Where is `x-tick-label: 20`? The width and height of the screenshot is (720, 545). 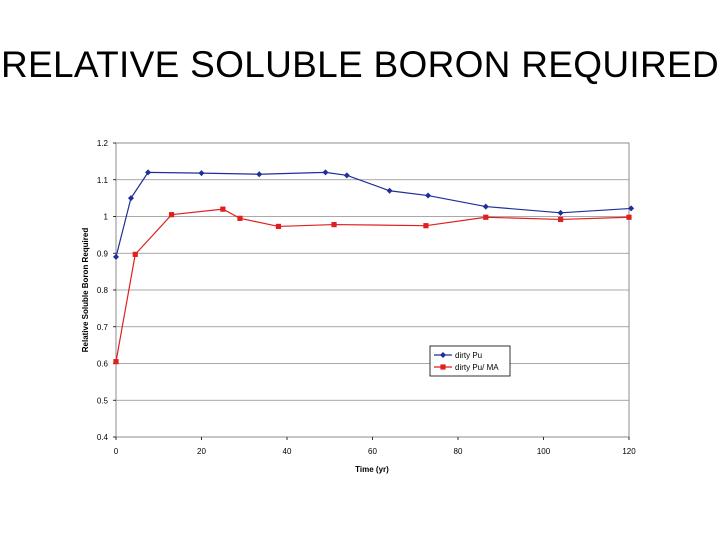 x-tick-label: 20 is located at coordinates (201, 451).